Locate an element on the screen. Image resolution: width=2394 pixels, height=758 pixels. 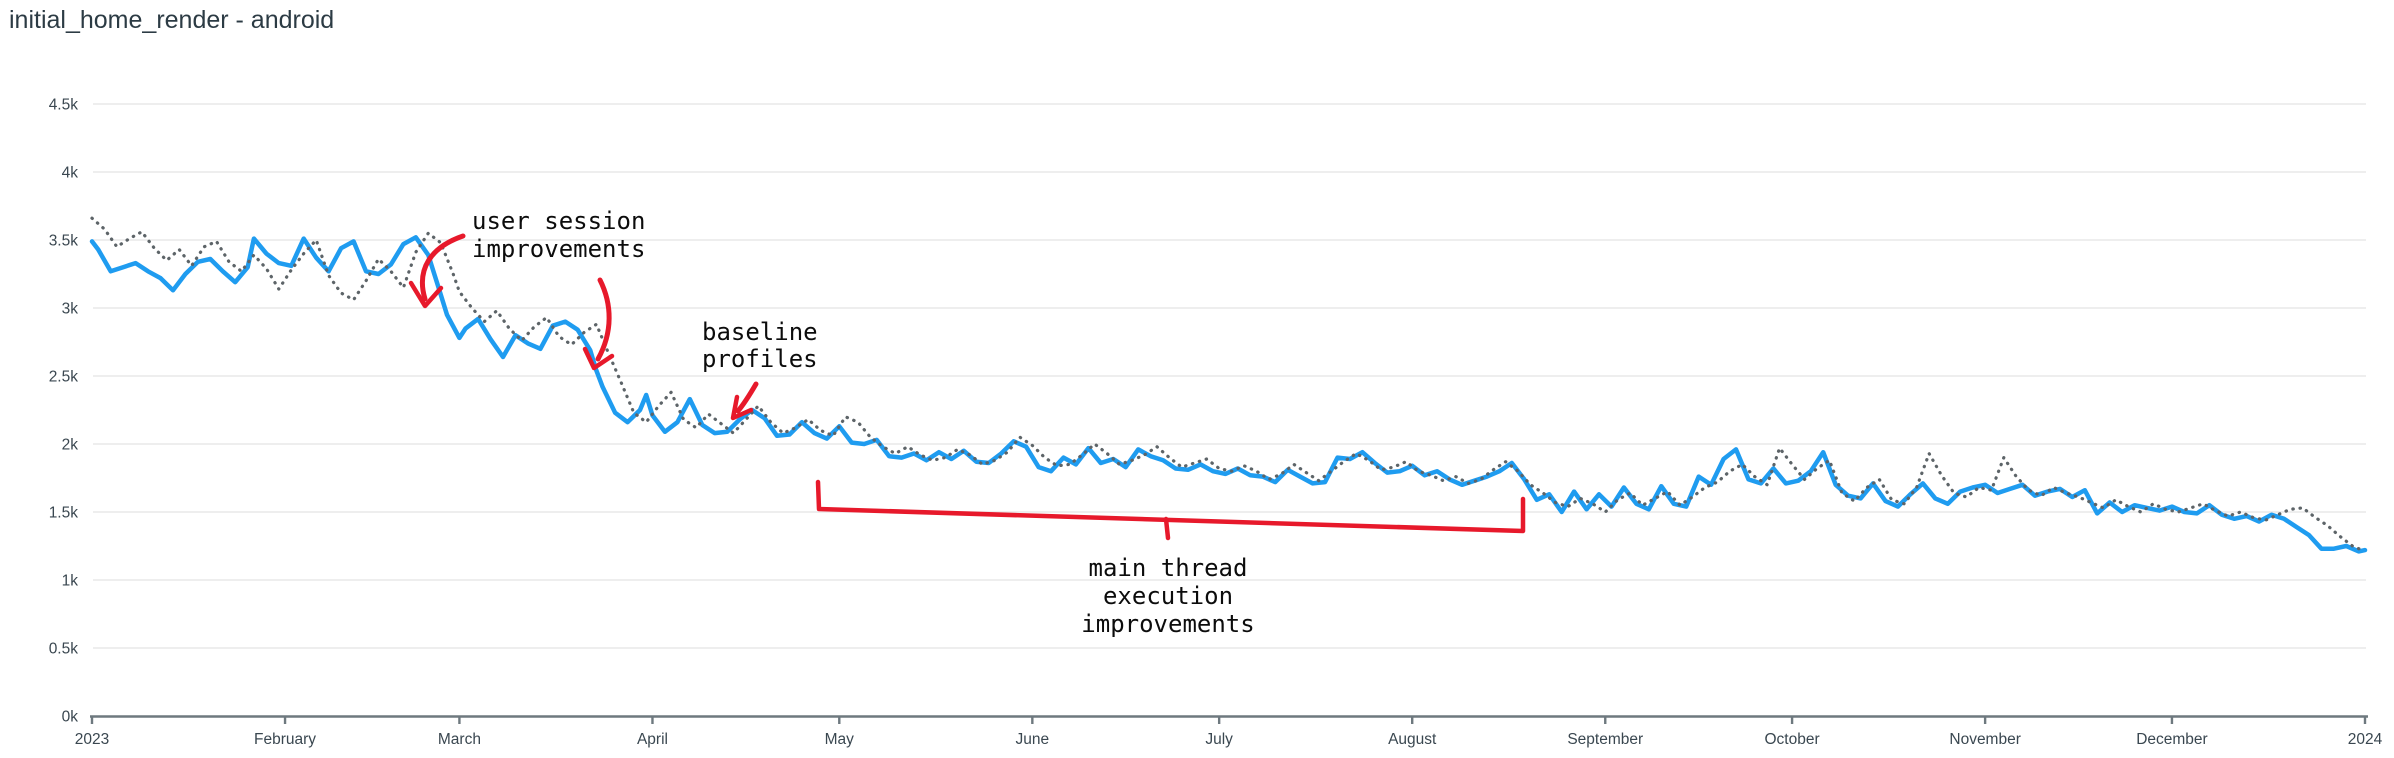
red-bracket-tick-main-thread is located at coordinates (1167, 528).